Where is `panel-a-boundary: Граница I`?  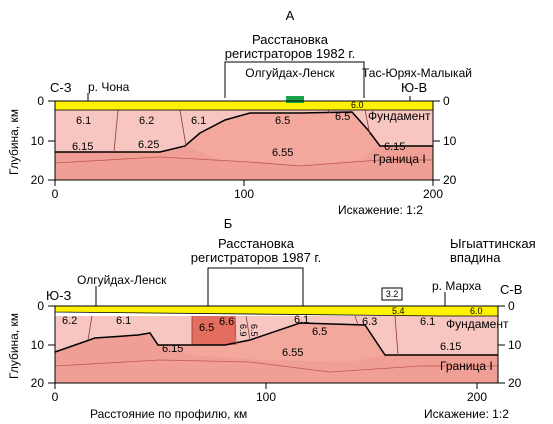
panel-a-boundary: Граница I is located at coordinates (399, 159).